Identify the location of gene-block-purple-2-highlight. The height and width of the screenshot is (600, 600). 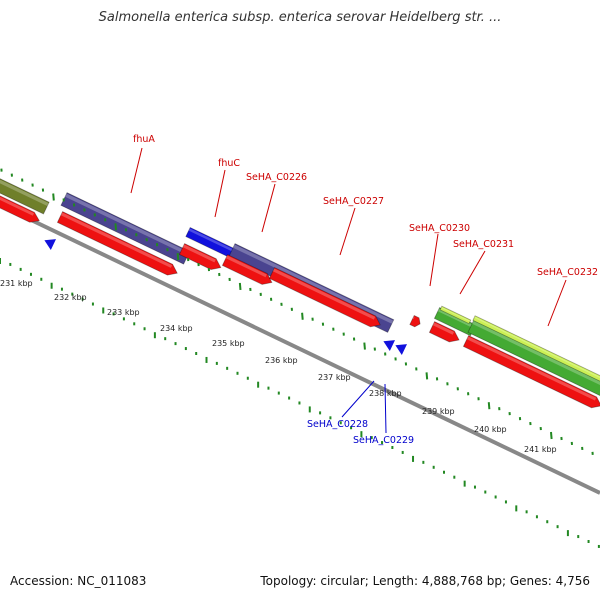
(313, 284).